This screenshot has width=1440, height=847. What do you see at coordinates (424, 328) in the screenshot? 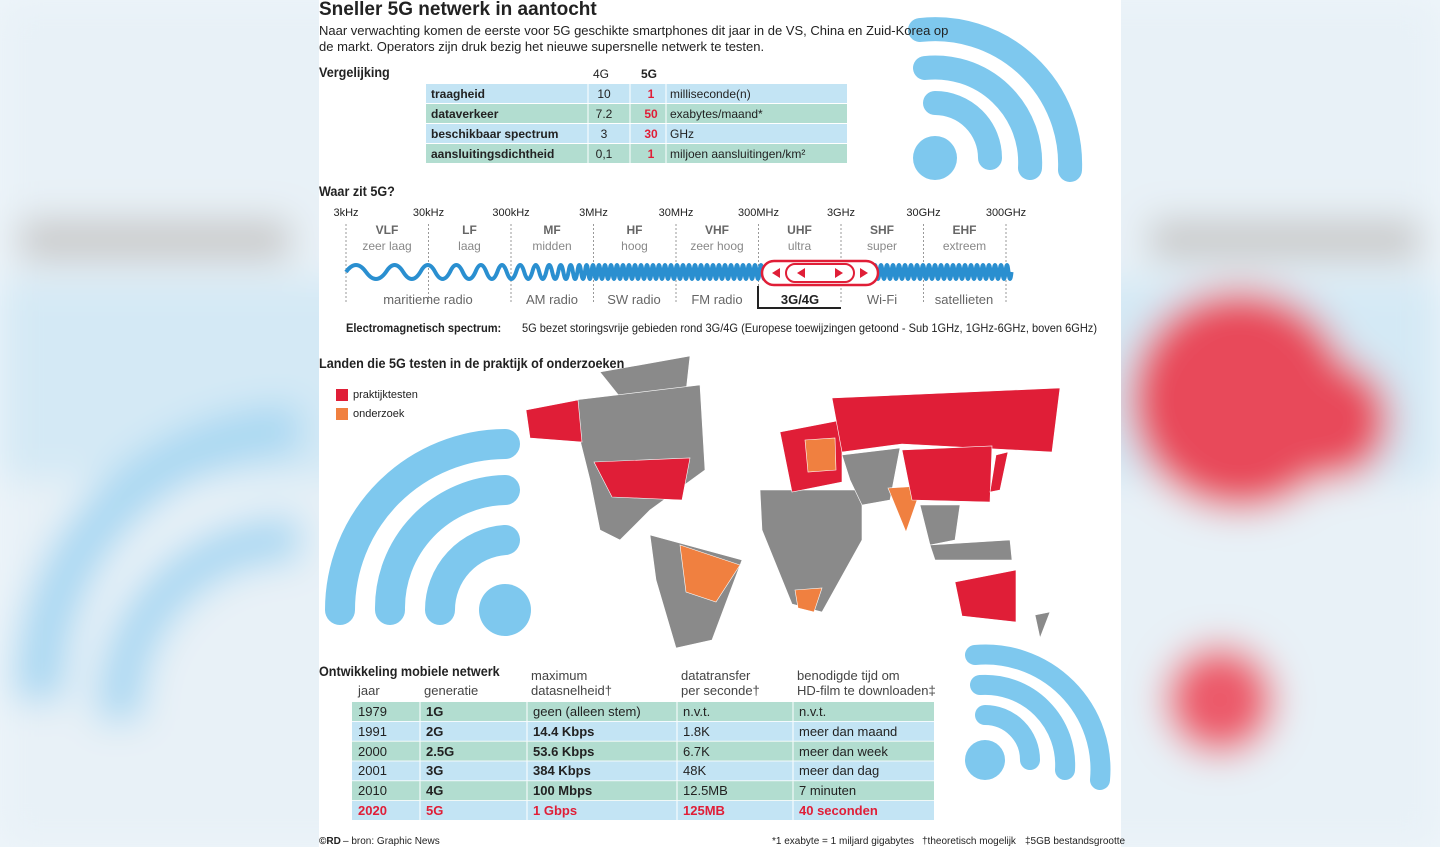
I see `caption-label: Electromagnetisch spectrum:` at bounding box center [424, 328].